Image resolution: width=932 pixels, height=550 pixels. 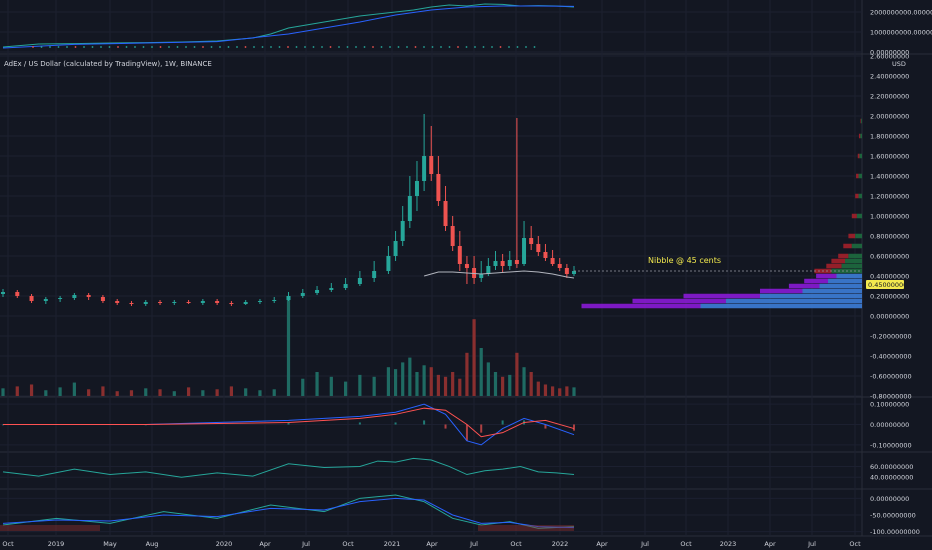 I want to click on main-ytick-5: 1.60000000, so click(x=889, y=157).